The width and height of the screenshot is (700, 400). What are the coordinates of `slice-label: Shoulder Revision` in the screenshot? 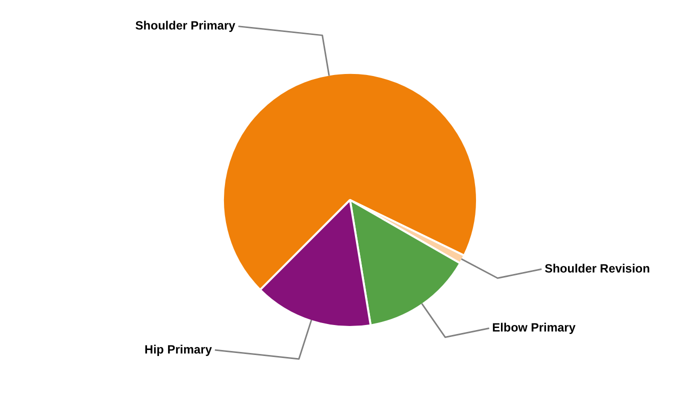 It's located at (597, 268).